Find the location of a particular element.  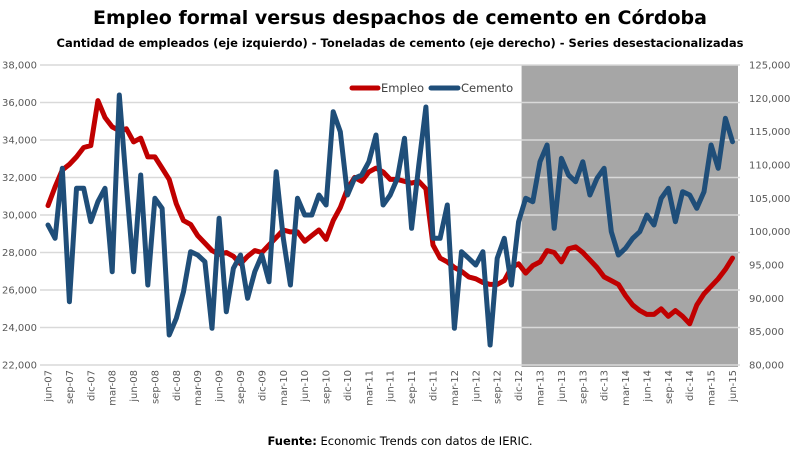

x-tick-label: sep-13 is located at coordinates (583, 387).